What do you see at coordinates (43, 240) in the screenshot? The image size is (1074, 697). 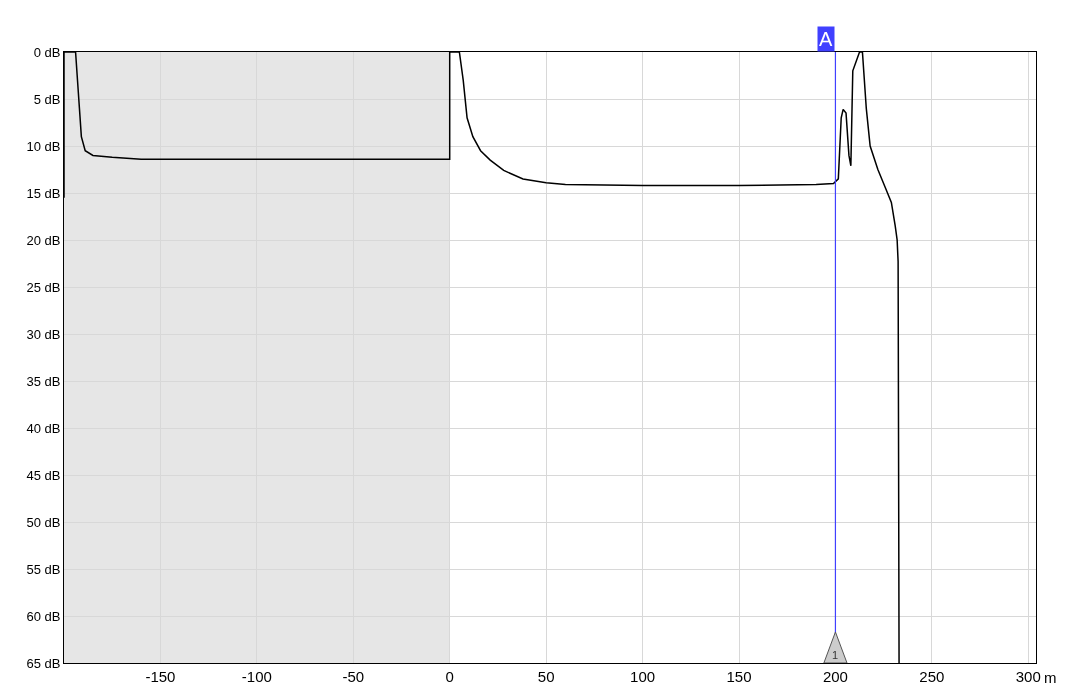 I see `y-tick-label: 20 dB` at bounding box center [43, 240].